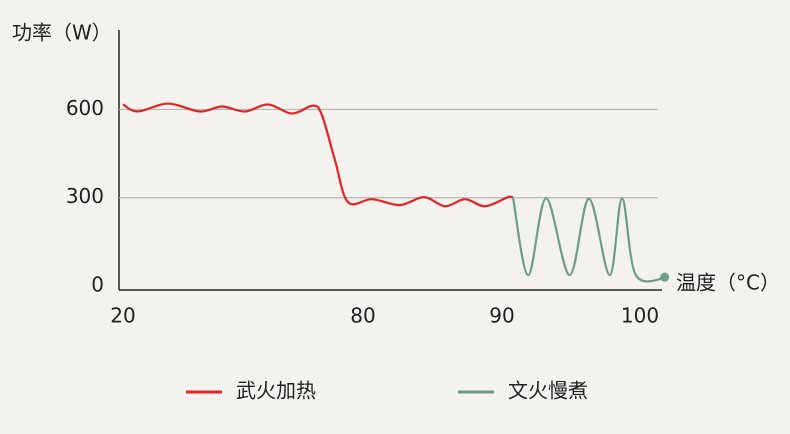 This screenshot has height=434, width=790. What do you see at coordinates (665, 277) in the screenshot?
I see `end-marker` at bounding box center [665, 277].